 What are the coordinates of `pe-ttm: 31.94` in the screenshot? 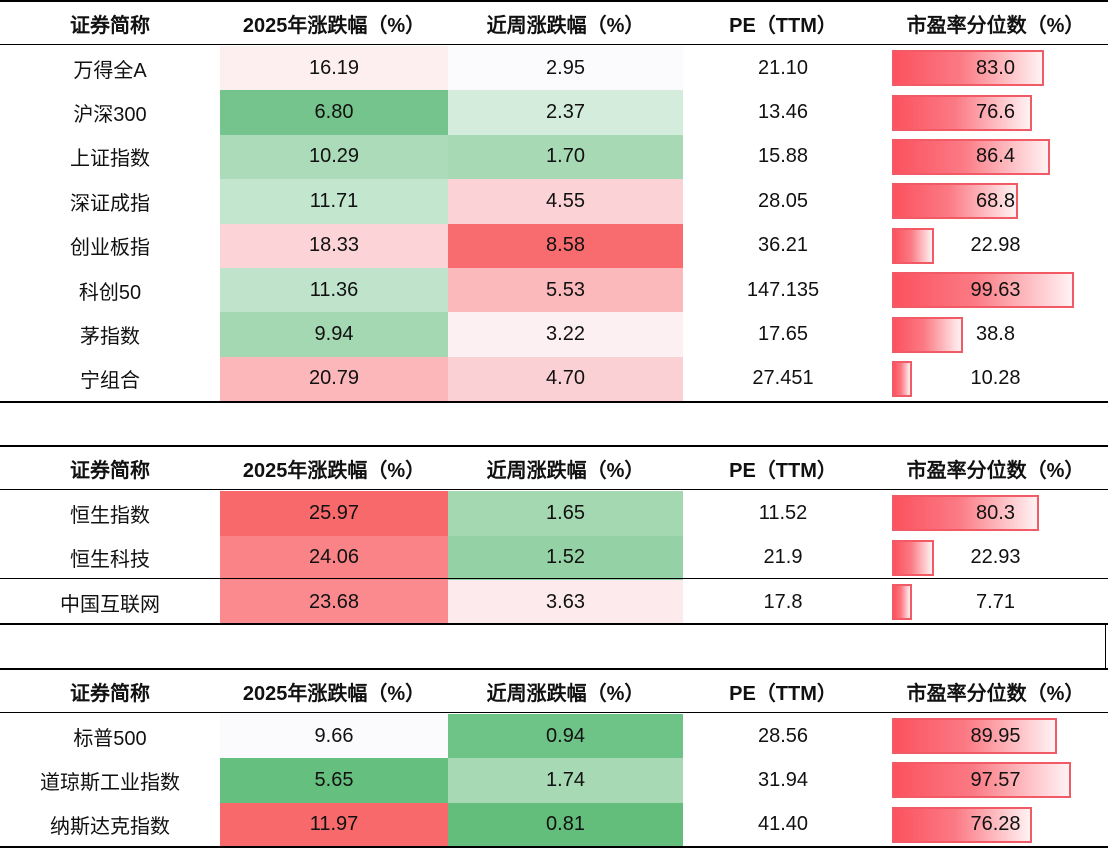 It's located at (783, 779).